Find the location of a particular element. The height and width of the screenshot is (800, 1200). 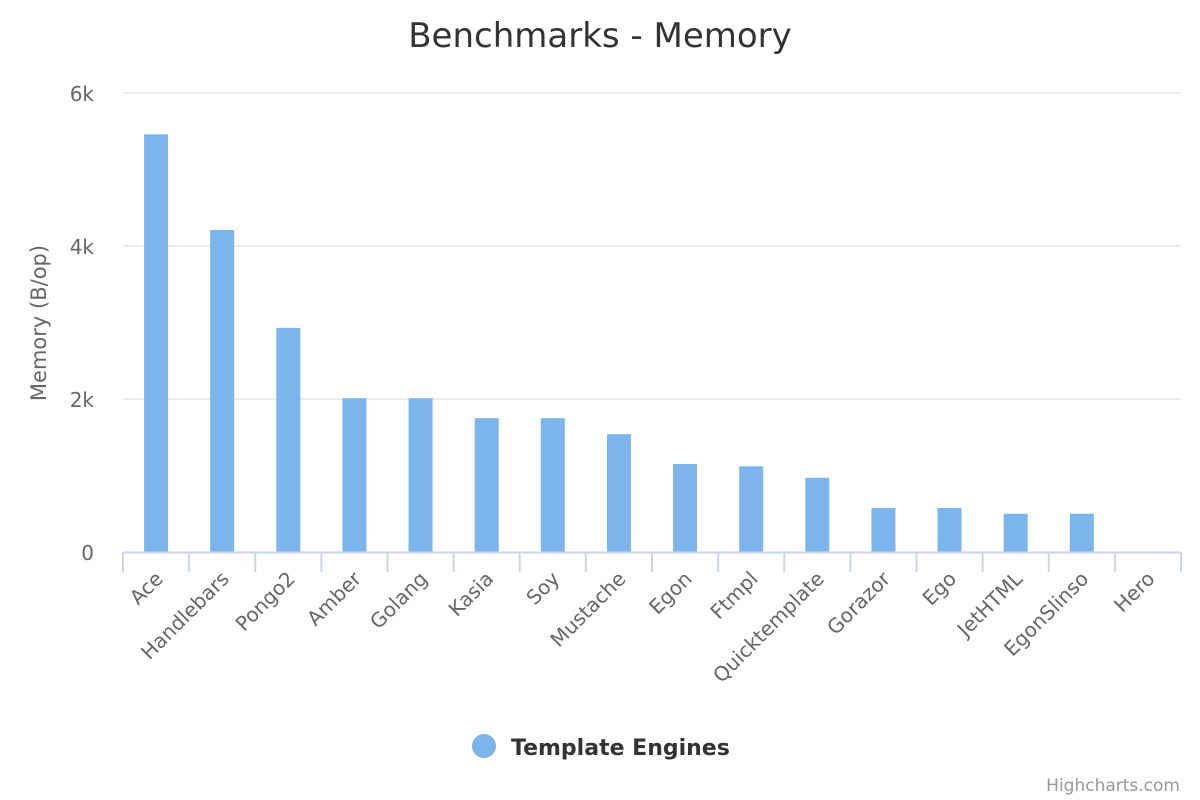

x-tick-label: Pongo2 is located at coordinates (265, 601).